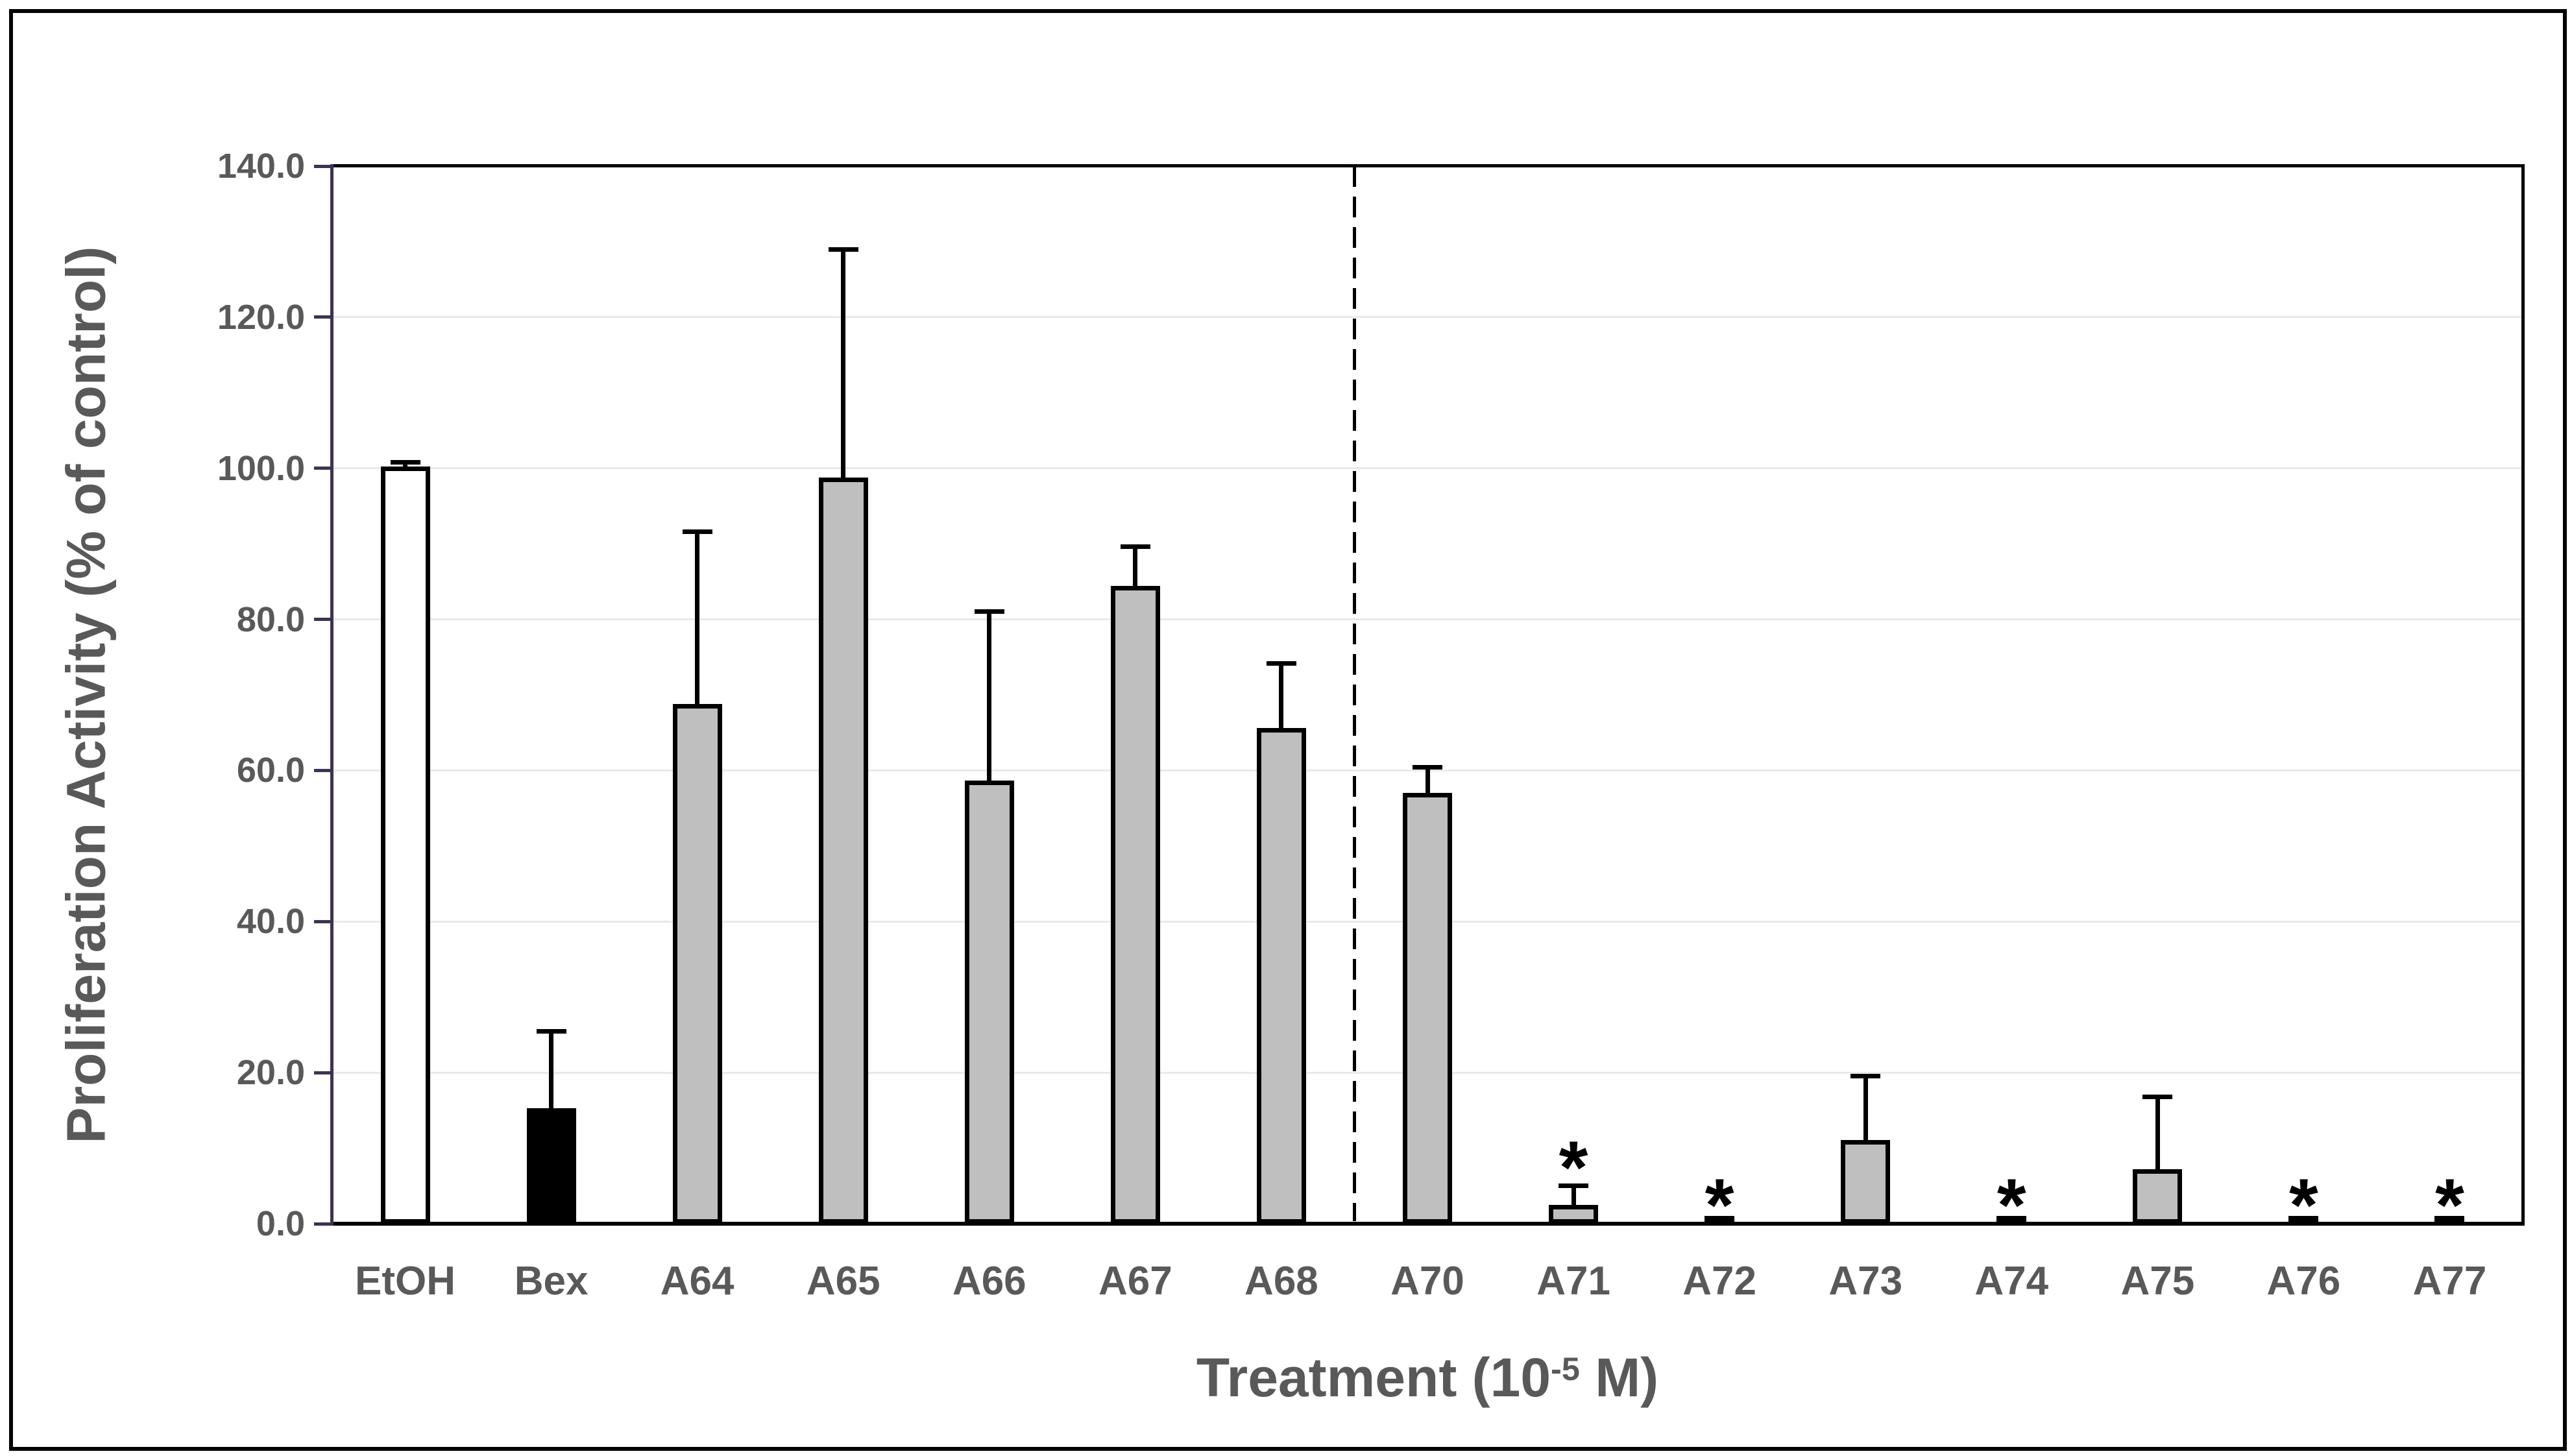 This screenshot has width=2572, height=1456. Describe the element at coordinates (1427, 1281) in the screenshot. I see `x-category-label: A70` at that location.